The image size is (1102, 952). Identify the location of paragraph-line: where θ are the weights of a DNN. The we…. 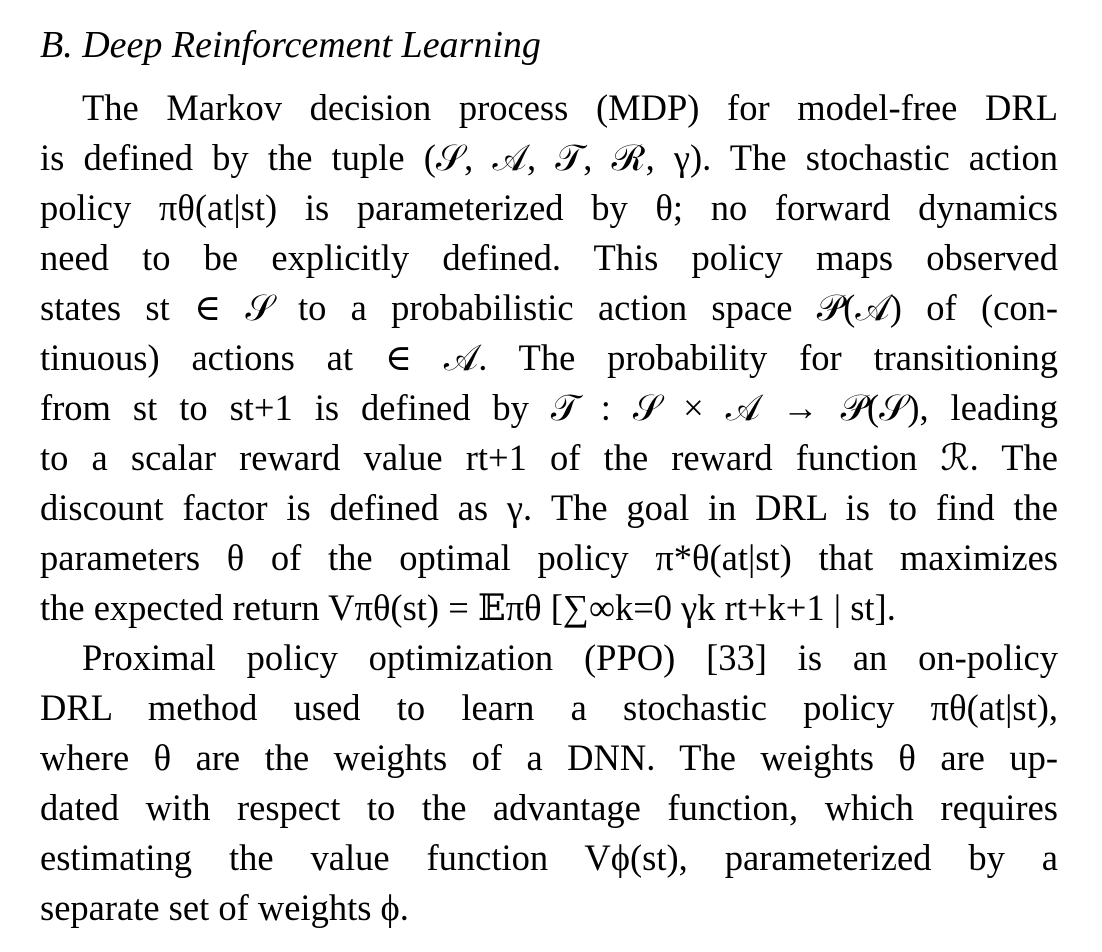
(549, 757).